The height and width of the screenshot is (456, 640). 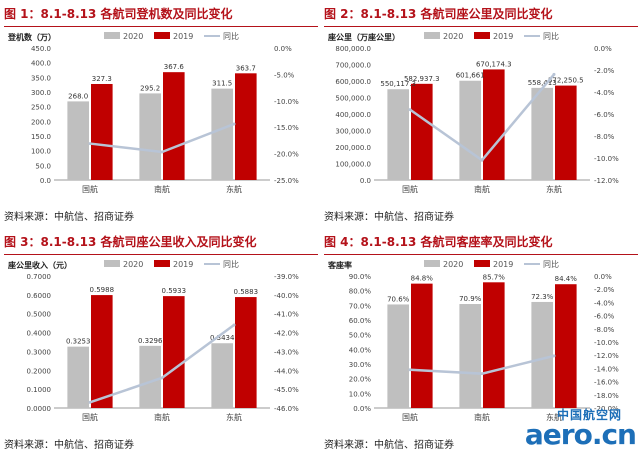 What do you see at coordinates (606, 409) in the screenshot?
I see `y2-tick-label: -20.0%` at bounding box center [606, 409].